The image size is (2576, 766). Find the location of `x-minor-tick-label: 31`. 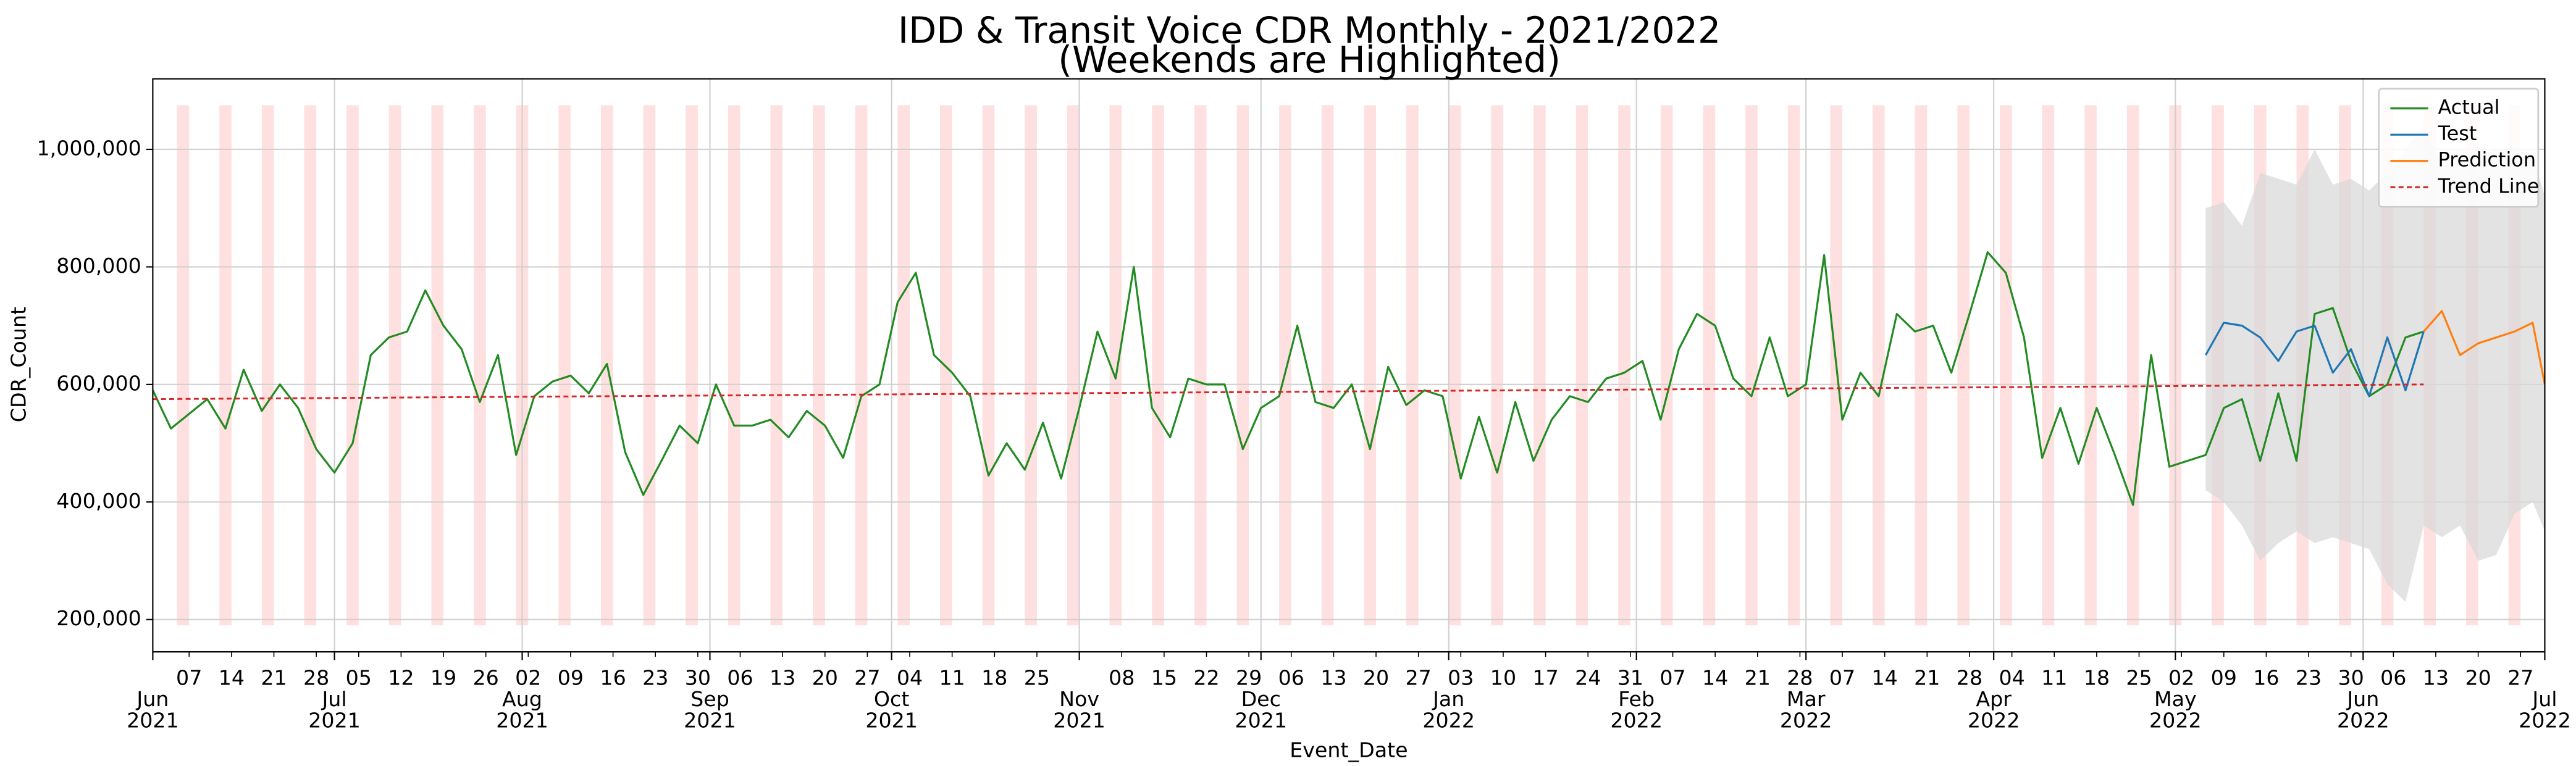

x-minor-tick-label: 31 is located at coordinates (1630, 677).